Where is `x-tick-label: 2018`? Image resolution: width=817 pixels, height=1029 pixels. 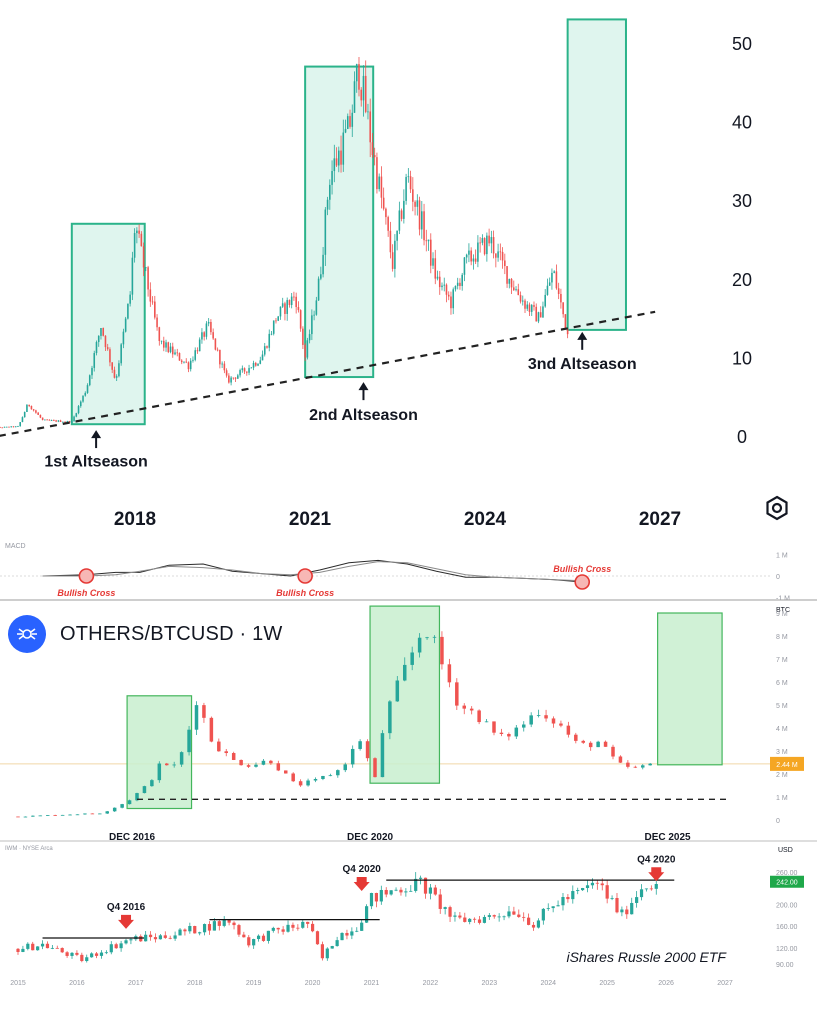
x-tick-label: 2018 is located at coordinates (195, 983).